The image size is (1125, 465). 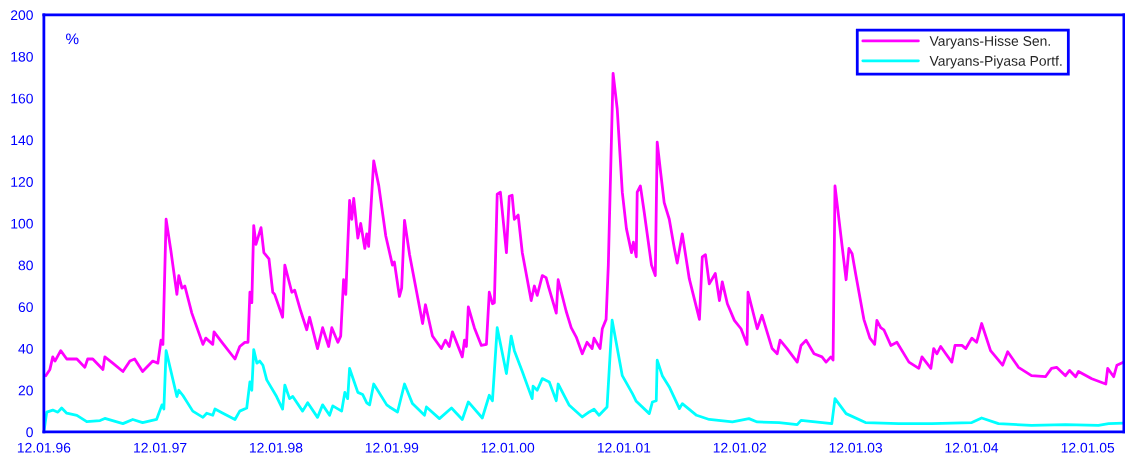 I want to click on x-tick-label: 12.01.05, so click(x=1088, y=447).